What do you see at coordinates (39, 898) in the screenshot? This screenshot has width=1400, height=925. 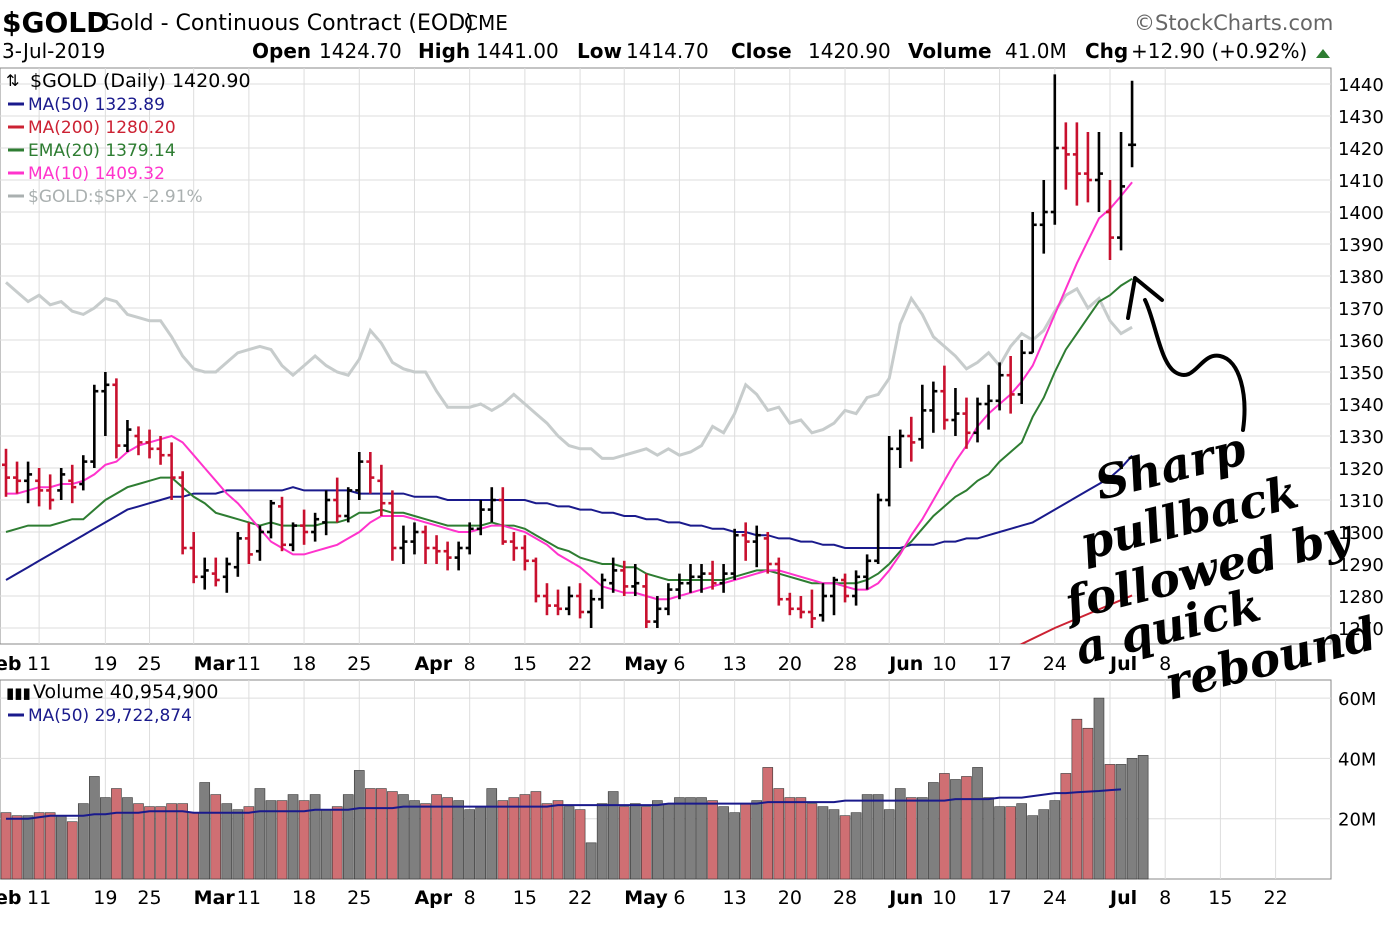 I see `volume-x-tick-label: 11` at bounding box center [39, 898].